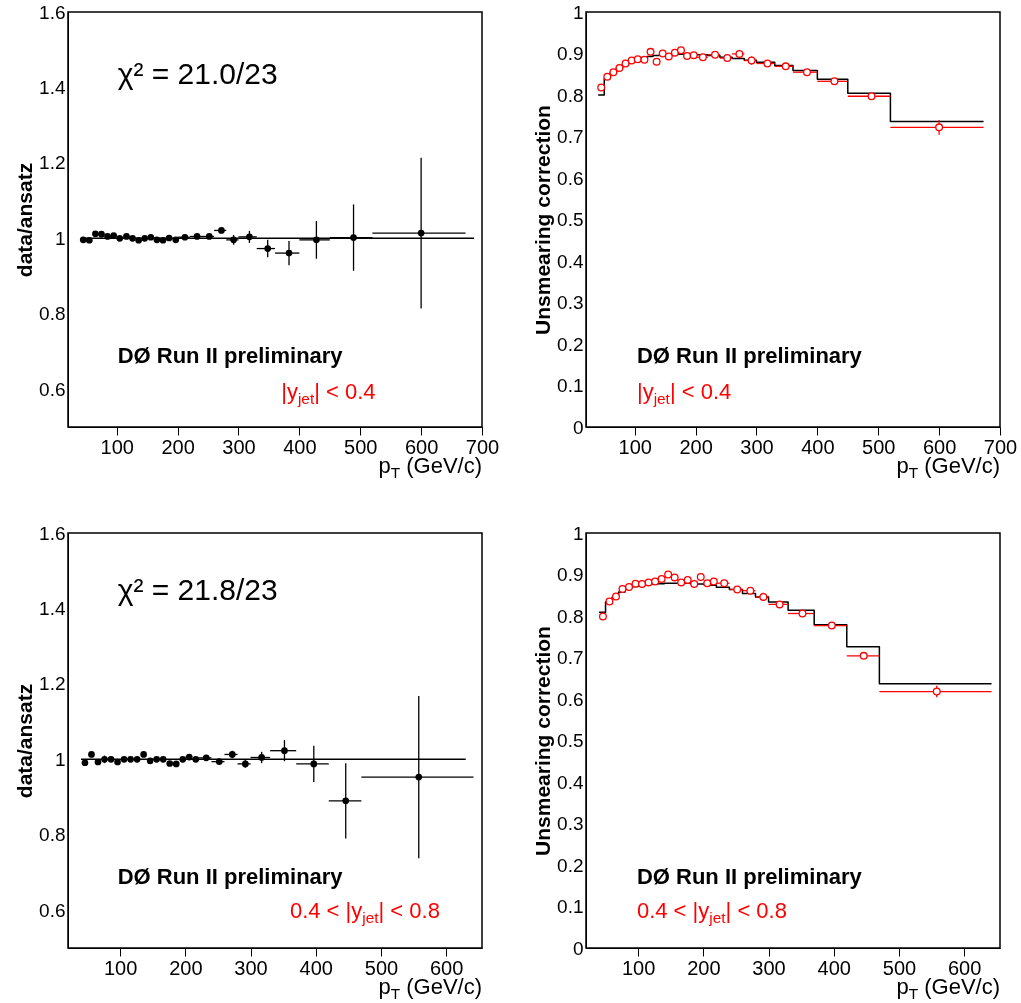 The image size is (1021, 1003). I want to click on annotation: χ² = 21.0/23, so click(197, 74).